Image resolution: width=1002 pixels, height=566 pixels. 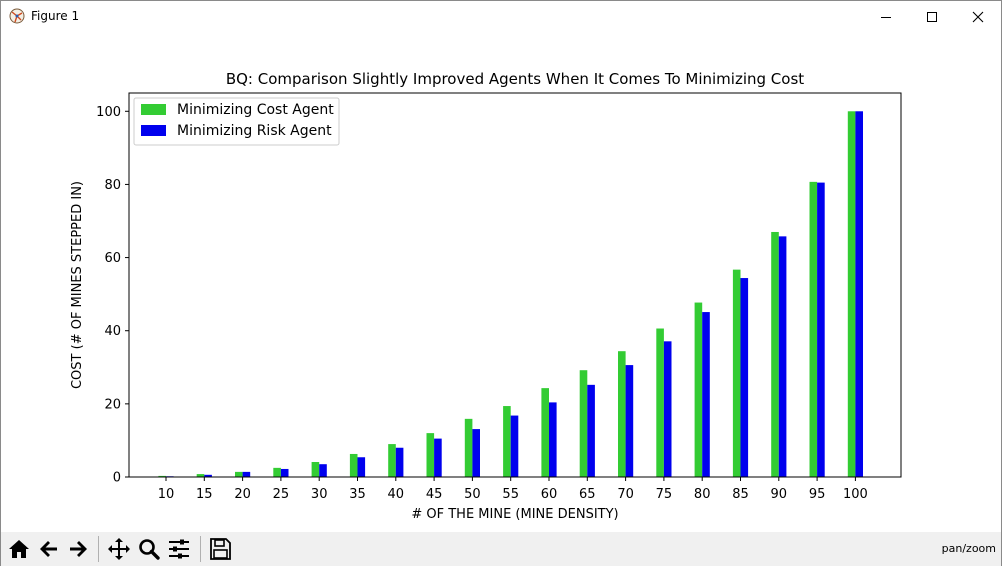 I want to click on x-tick-label: 95, so click(x=817, y=494).